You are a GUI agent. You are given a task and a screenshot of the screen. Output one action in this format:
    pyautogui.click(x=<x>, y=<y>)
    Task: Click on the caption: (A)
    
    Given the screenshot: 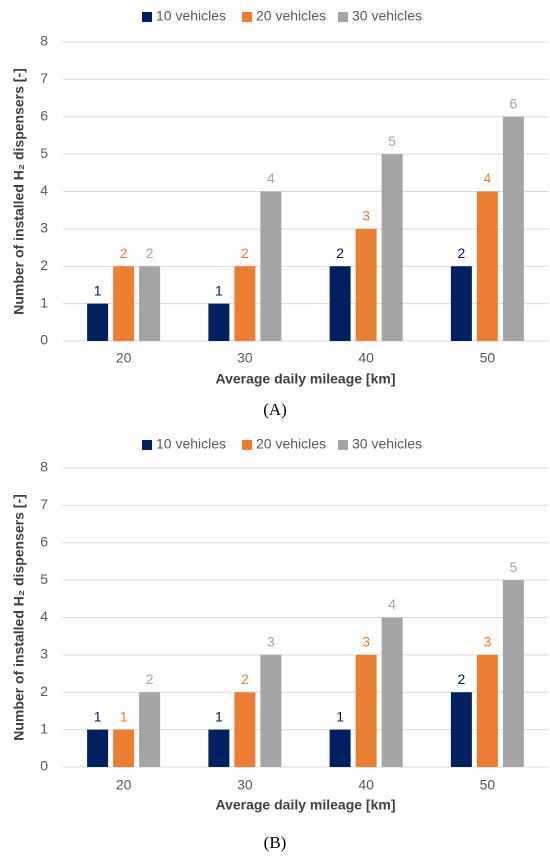 What is the action you would take?
    pyautogui.click(x=275, y=409)
    